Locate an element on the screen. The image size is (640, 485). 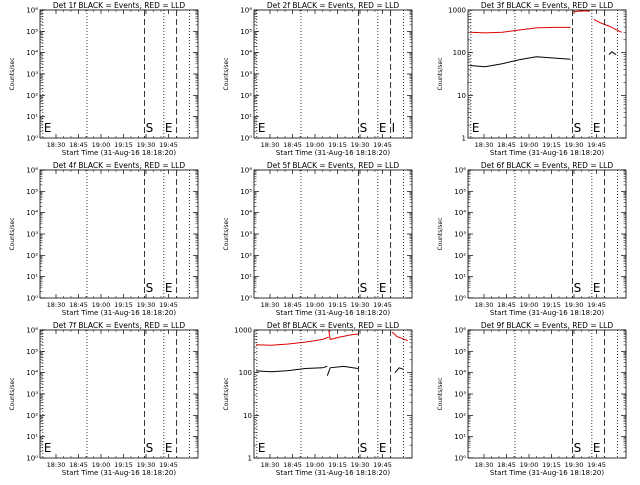
panel-title: Det 1f BLACK = Events, RED = LLD is located at coordinates (119, 5).